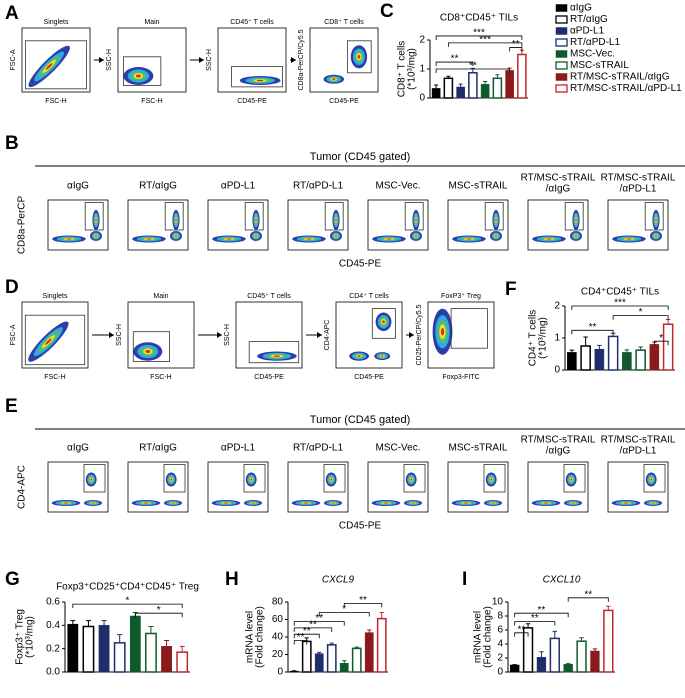 The image size is (685, 698). Describe the element at coordinates (278, 637) in the screenshot. I see `y-tick-label: 40` at that location.